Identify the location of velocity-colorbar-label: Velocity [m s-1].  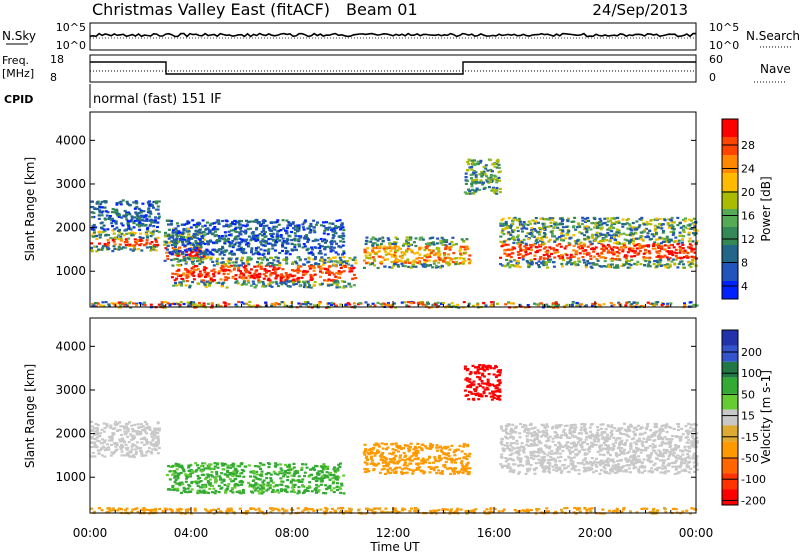
(766, 417).